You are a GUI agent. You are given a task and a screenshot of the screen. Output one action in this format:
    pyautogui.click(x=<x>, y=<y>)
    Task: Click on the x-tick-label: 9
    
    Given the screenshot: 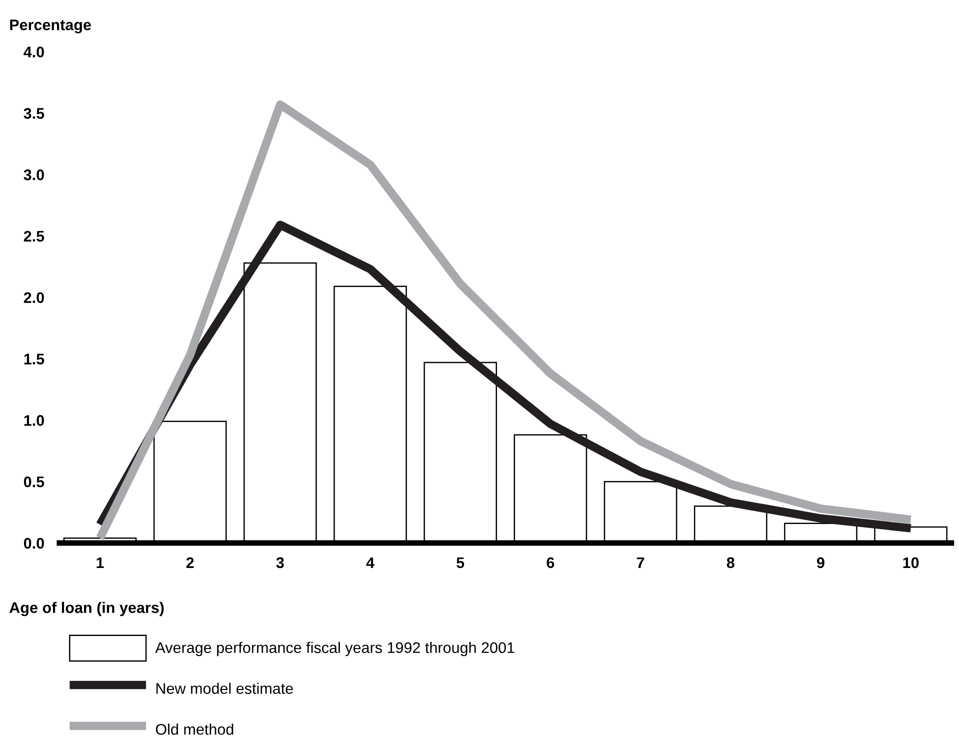 What is the action you would take?
    pyautogui.click(x=820, y=562)
    